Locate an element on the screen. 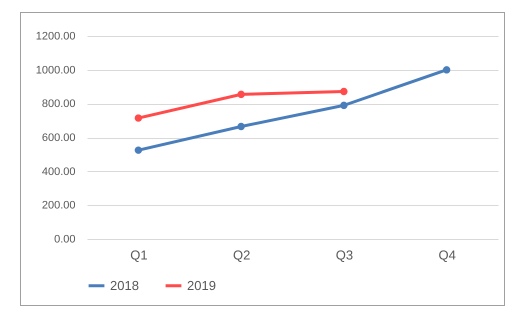 The image size is (522, 323). y-tick-label: 600.00 is located at coordinates (59, 138).